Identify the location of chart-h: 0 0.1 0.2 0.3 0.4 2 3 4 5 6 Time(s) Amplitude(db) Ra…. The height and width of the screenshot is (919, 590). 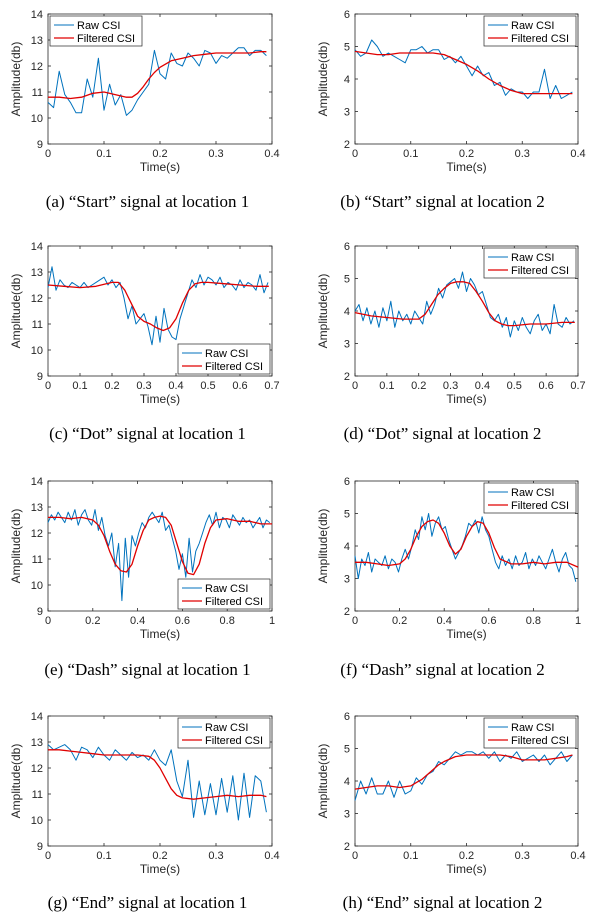
(451, 793).